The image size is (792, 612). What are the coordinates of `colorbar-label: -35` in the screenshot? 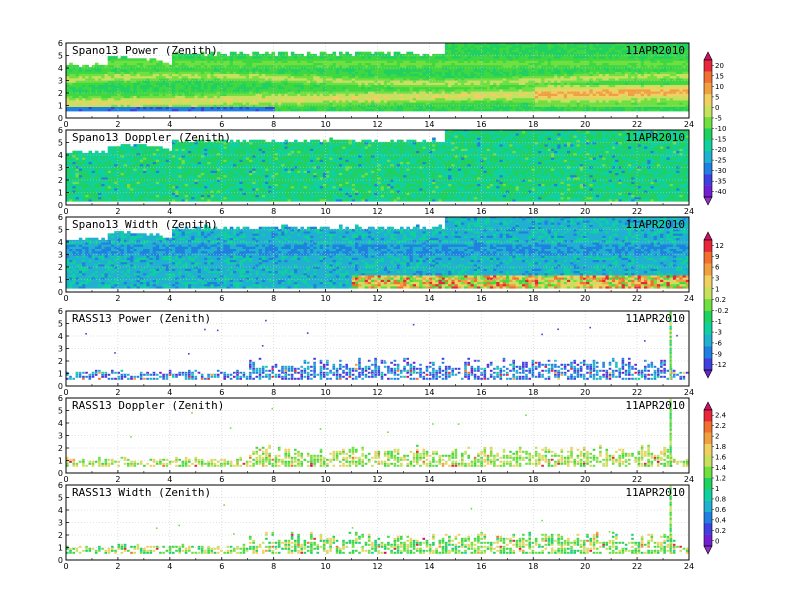 It's located at (720, 182).